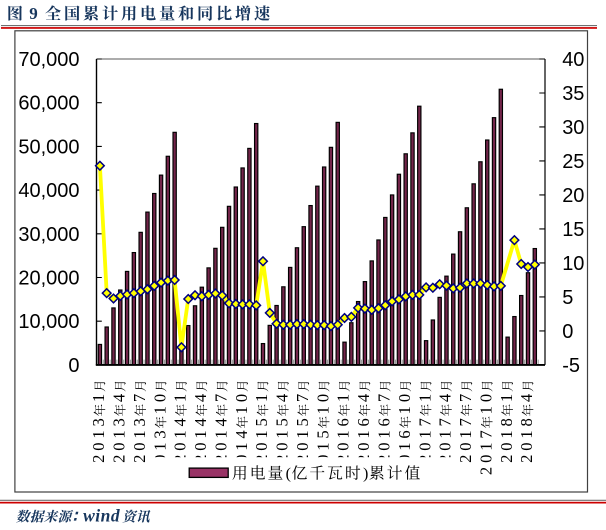 The image size is (606, 530). Describe the element at coordinates (573, 162) in the screenshot. I see `svg-text: 25` at that location.